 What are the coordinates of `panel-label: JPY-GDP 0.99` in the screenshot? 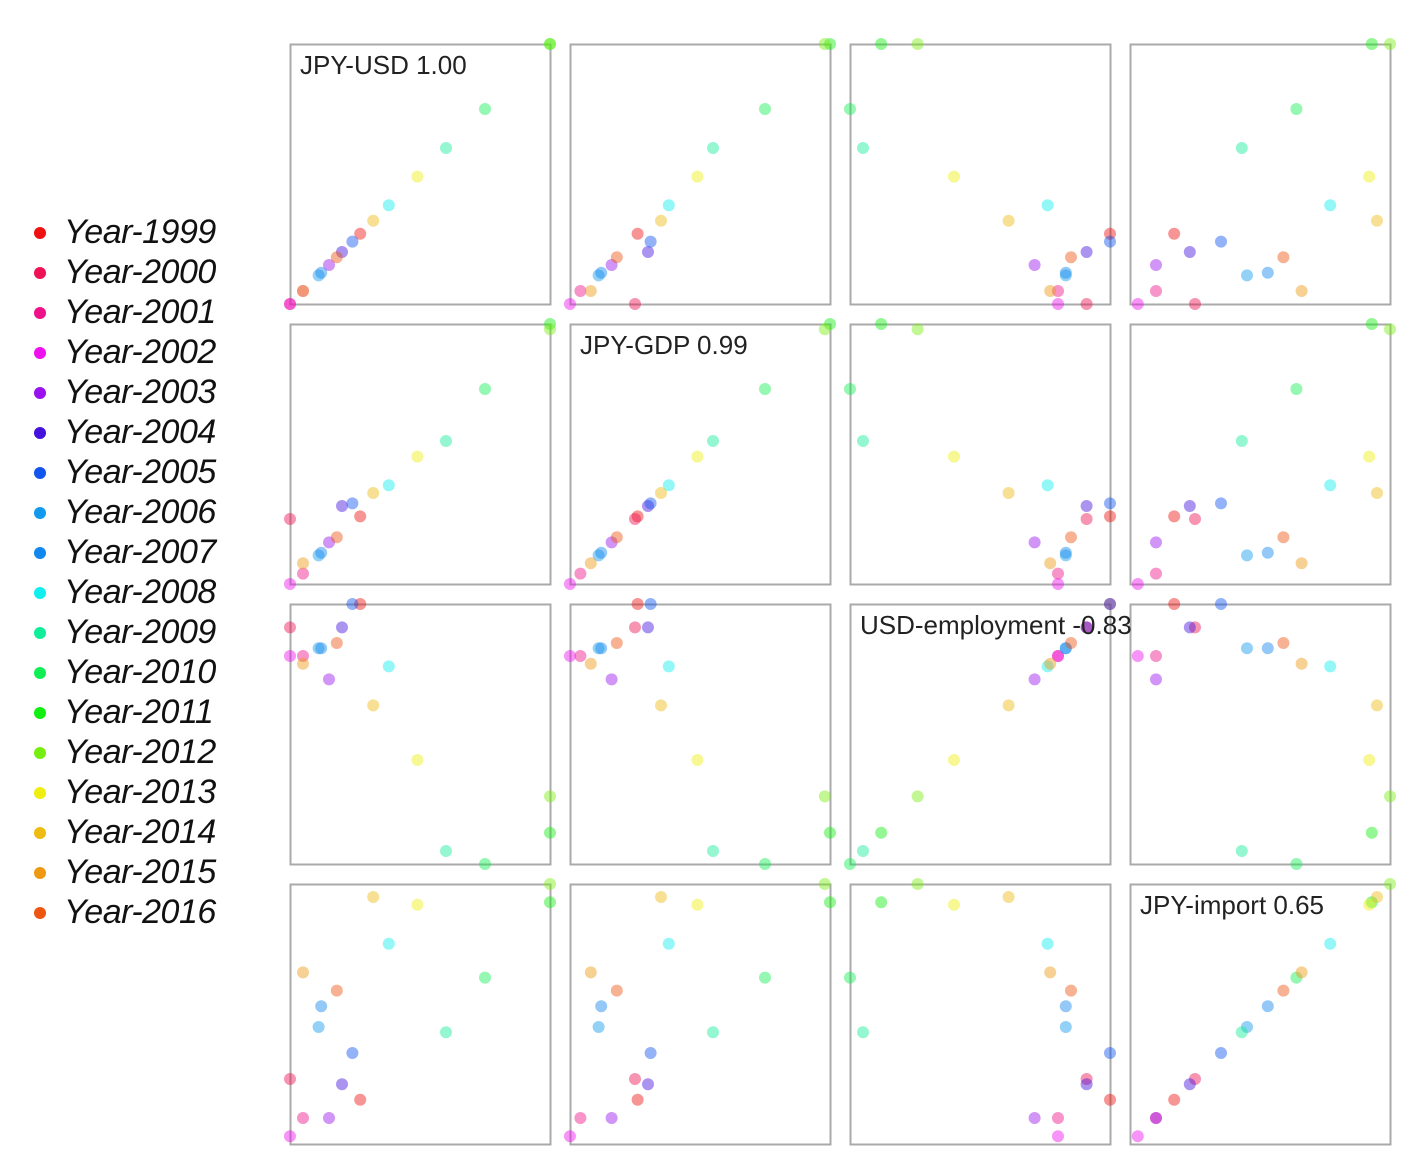 It's located at (664, 345).